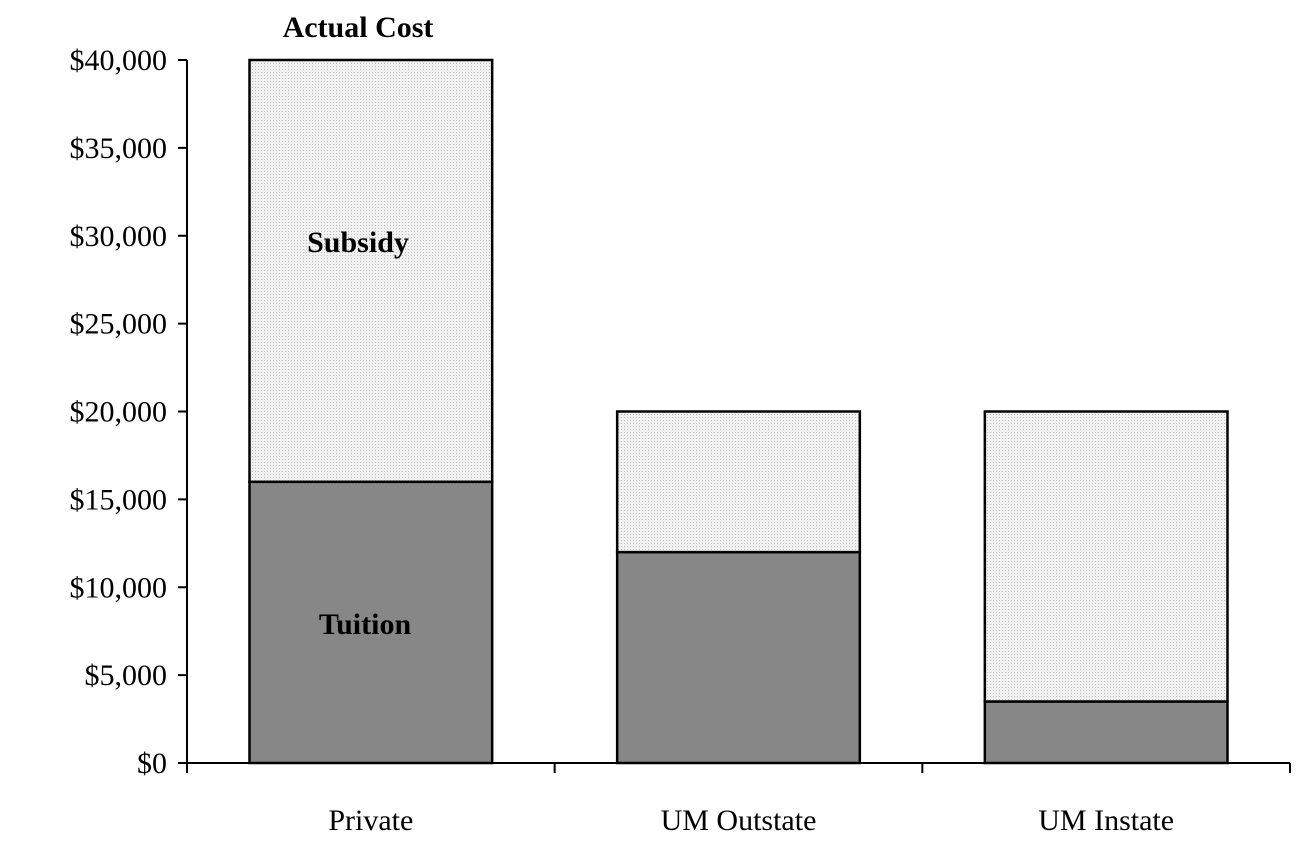 The width and height of the screenshot is (1297, 843). What do you see at coordinates (1106, 732) in the screenshot?
I see `bar-tuition-um-instate` at bounding box center [1106, 732].